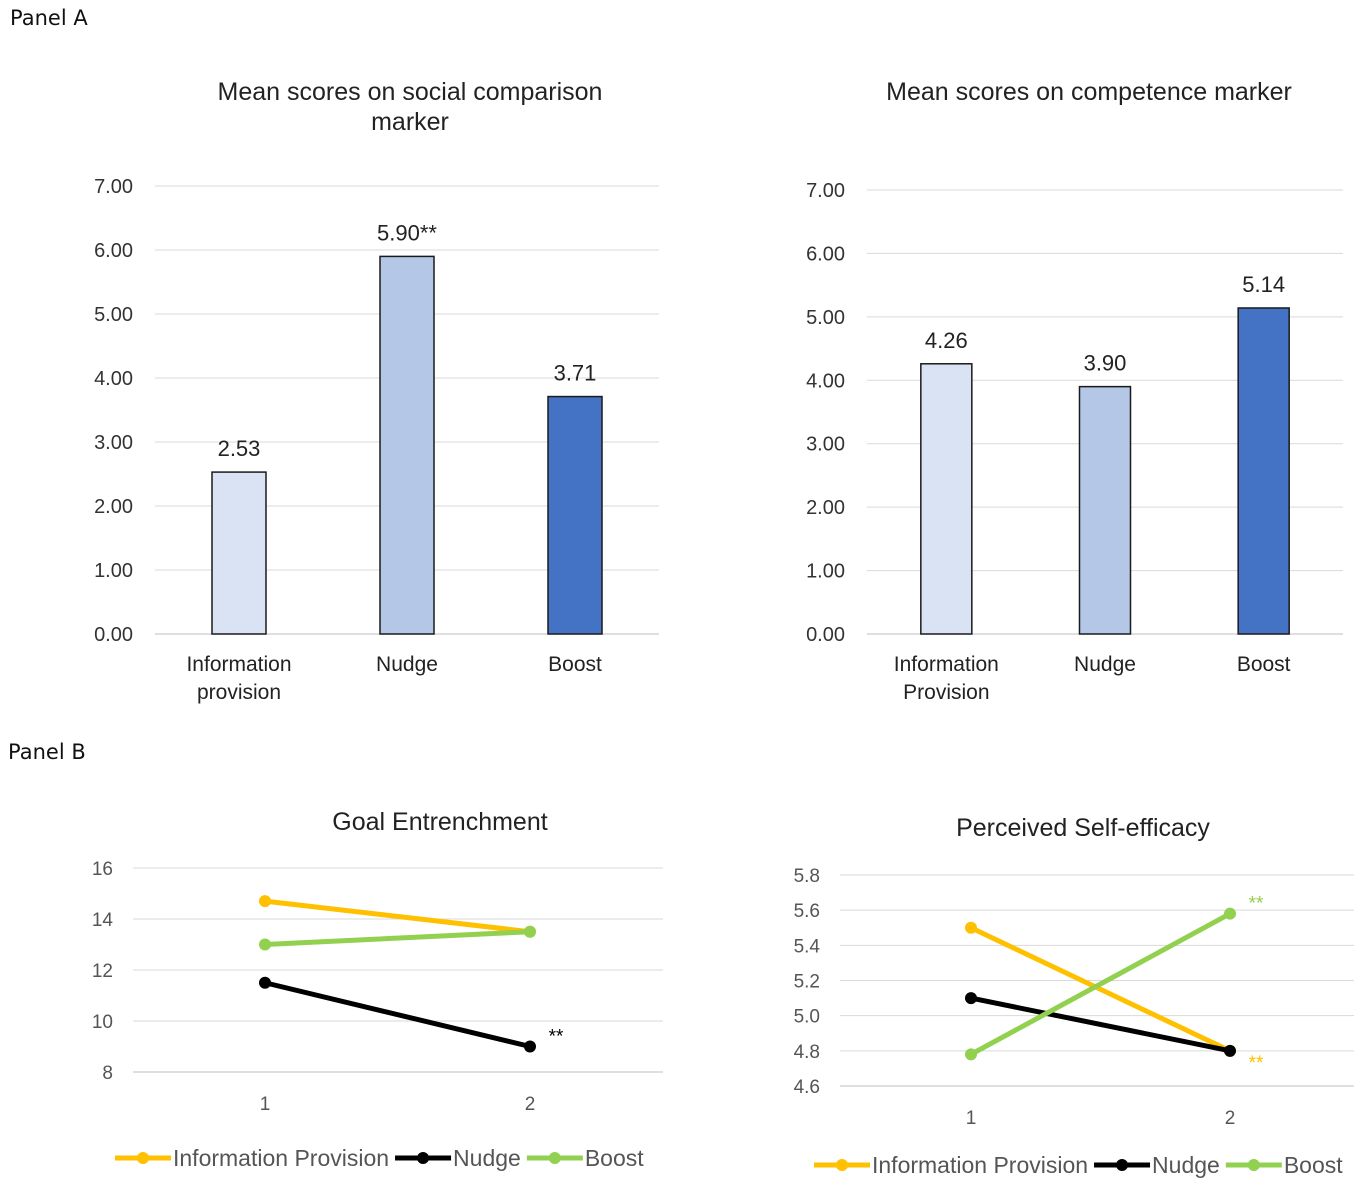 The height and width of the screenshot is (1189, 1369). Describe the element at coordinates (1105, 363) in the screenshot. I see `data-label: 3.90` at that location.